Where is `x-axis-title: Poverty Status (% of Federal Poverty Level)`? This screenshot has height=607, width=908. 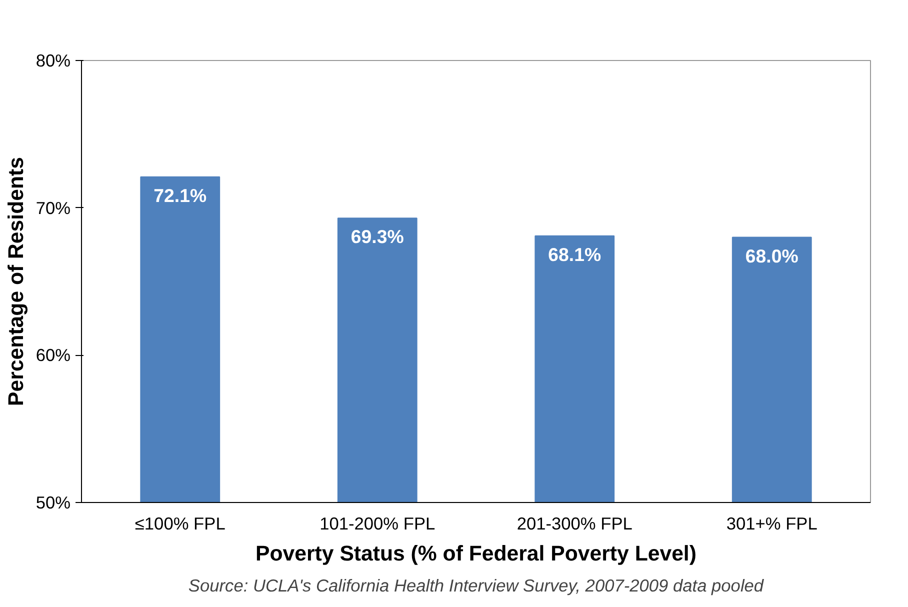 x-axis-title: Poverty Status (% of Federal Poverty Level) is located at coordinates (476, 554).